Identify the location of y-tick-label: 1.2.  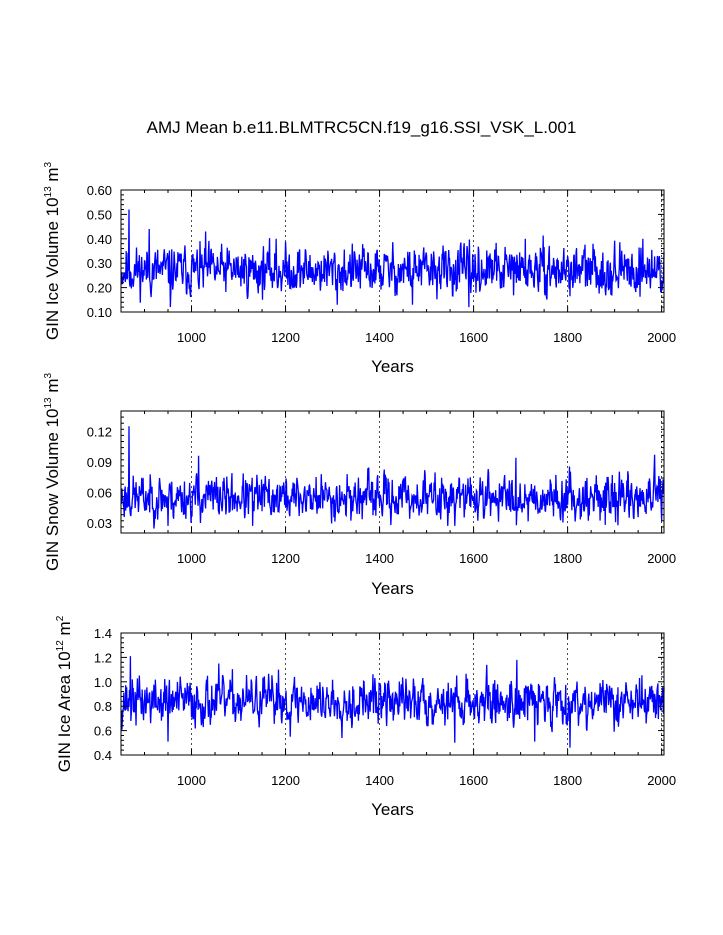
(103, 657).